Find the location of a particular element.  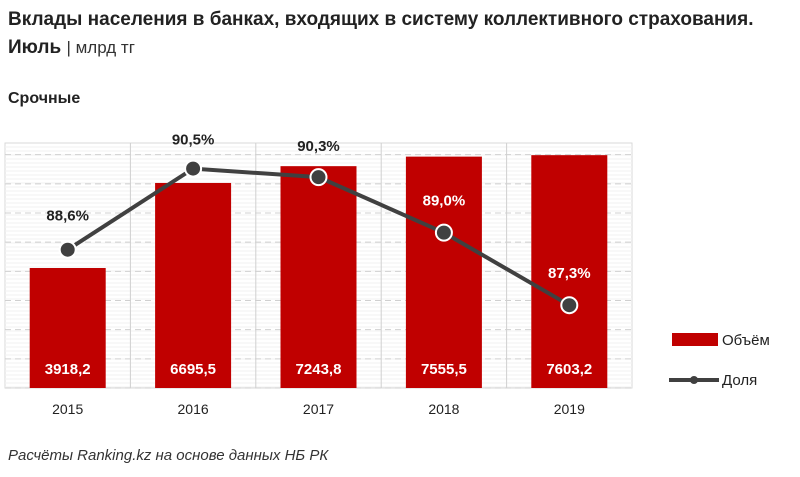

x-tick-2019: 2019 is located at coordinates (569, 409).